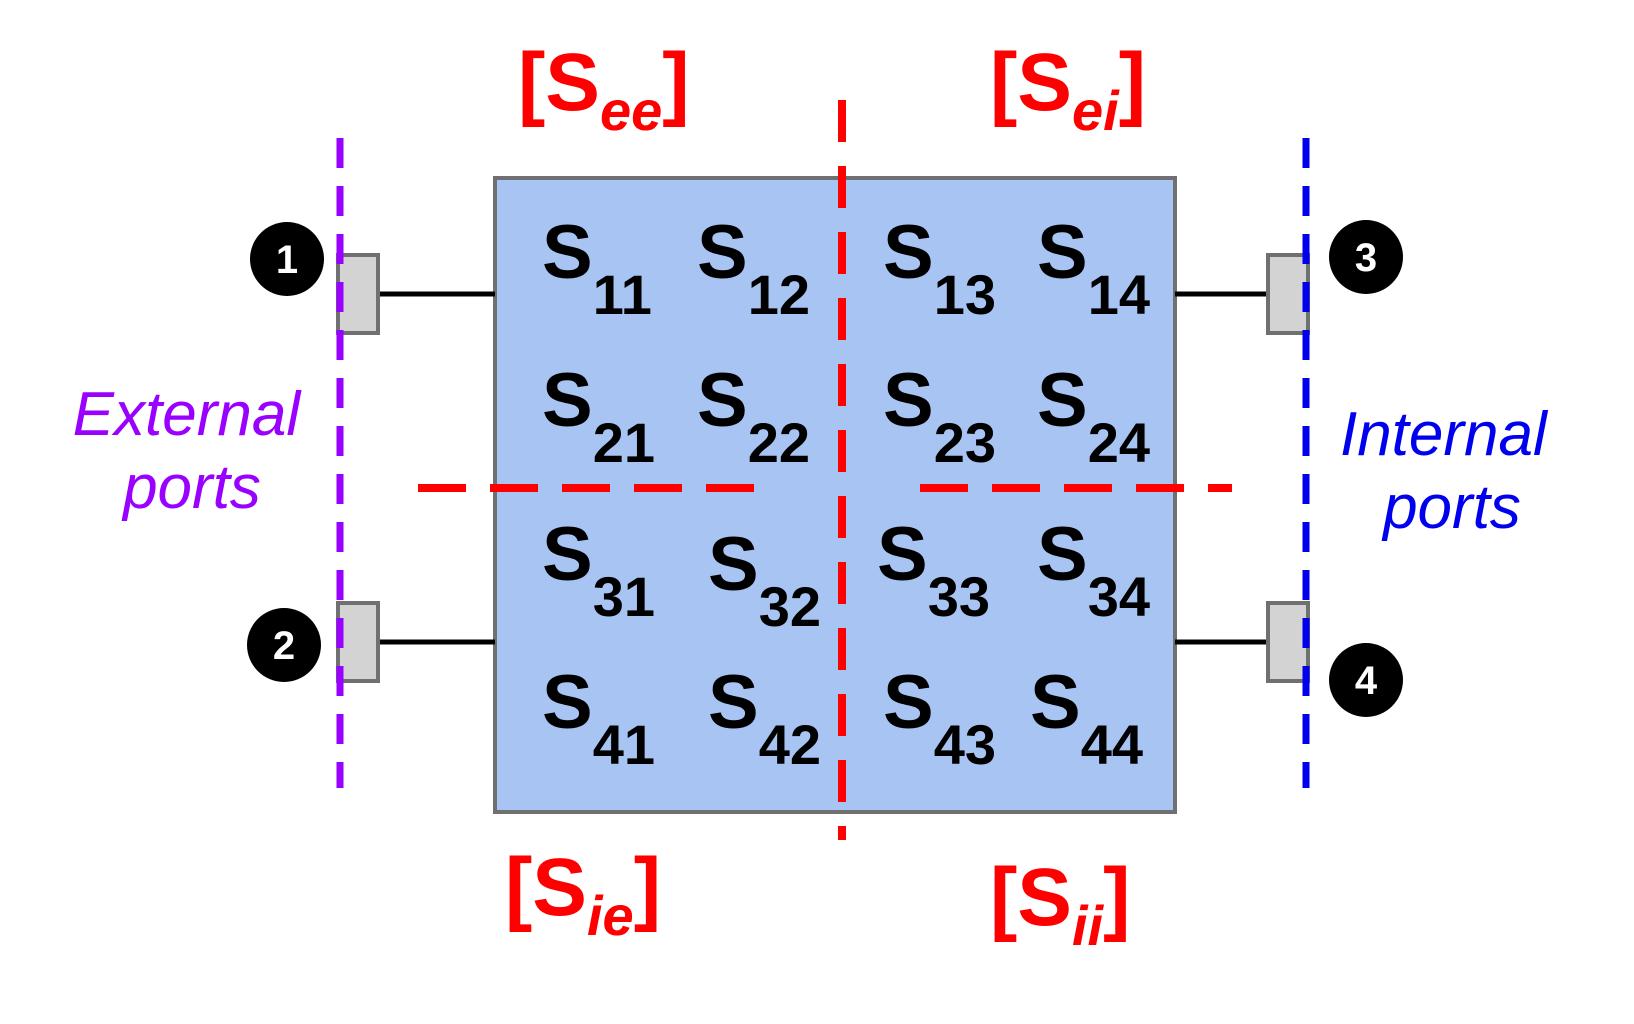  What do you see at coordinates (939, 416) in the screenshot?
I see `matrix-cell-s23: S23` at bounding box center [939, 416].